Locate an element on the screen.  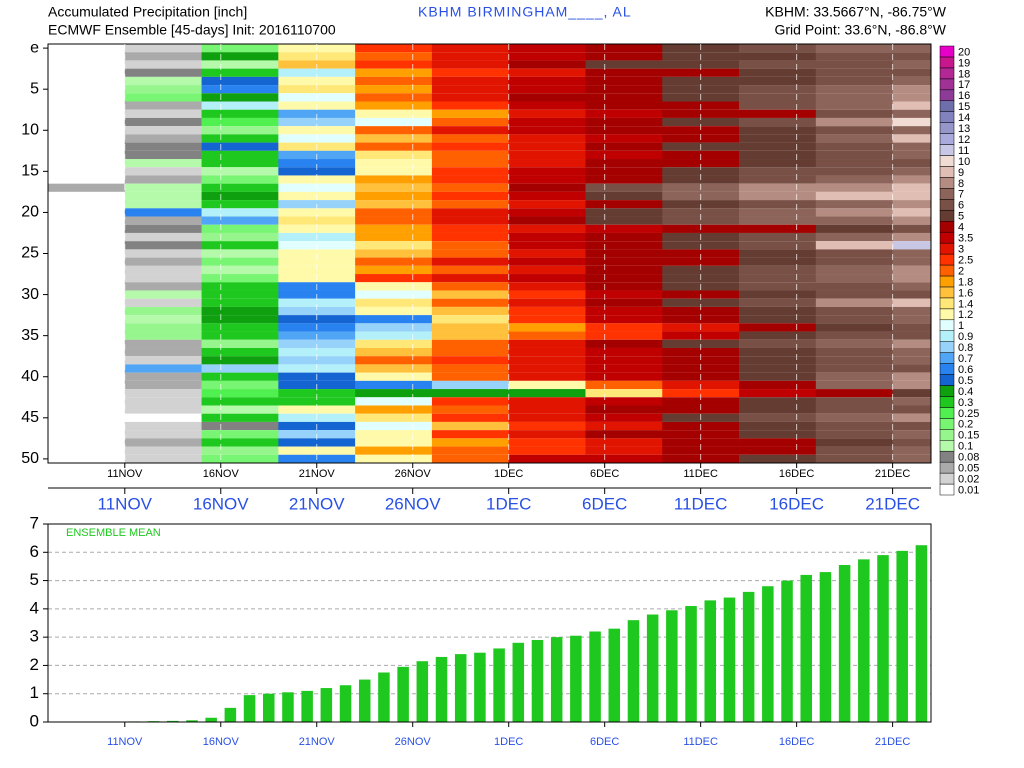
y-tick-label: 6 is located at coordinates (34, 551).